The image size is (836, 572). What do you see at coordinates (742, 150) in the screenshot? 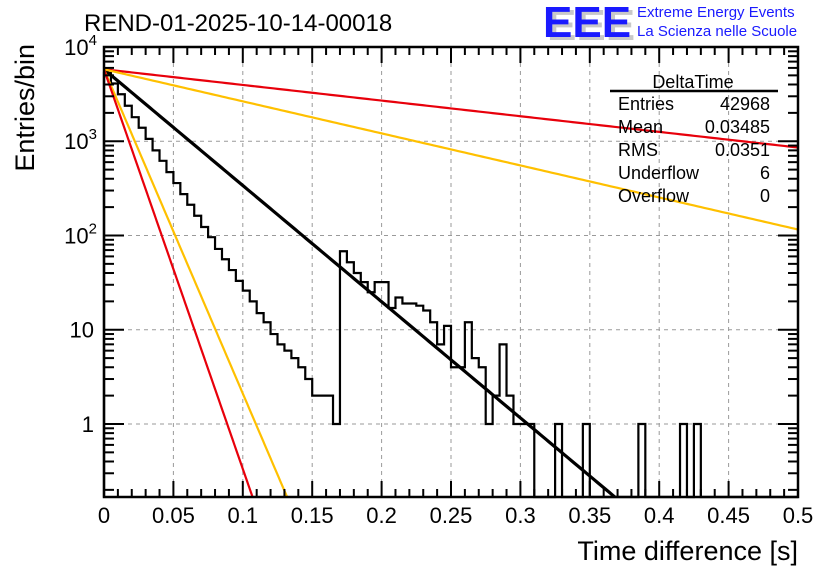
I see `stats-value: 0.0351` at bounding box center [742, 150].